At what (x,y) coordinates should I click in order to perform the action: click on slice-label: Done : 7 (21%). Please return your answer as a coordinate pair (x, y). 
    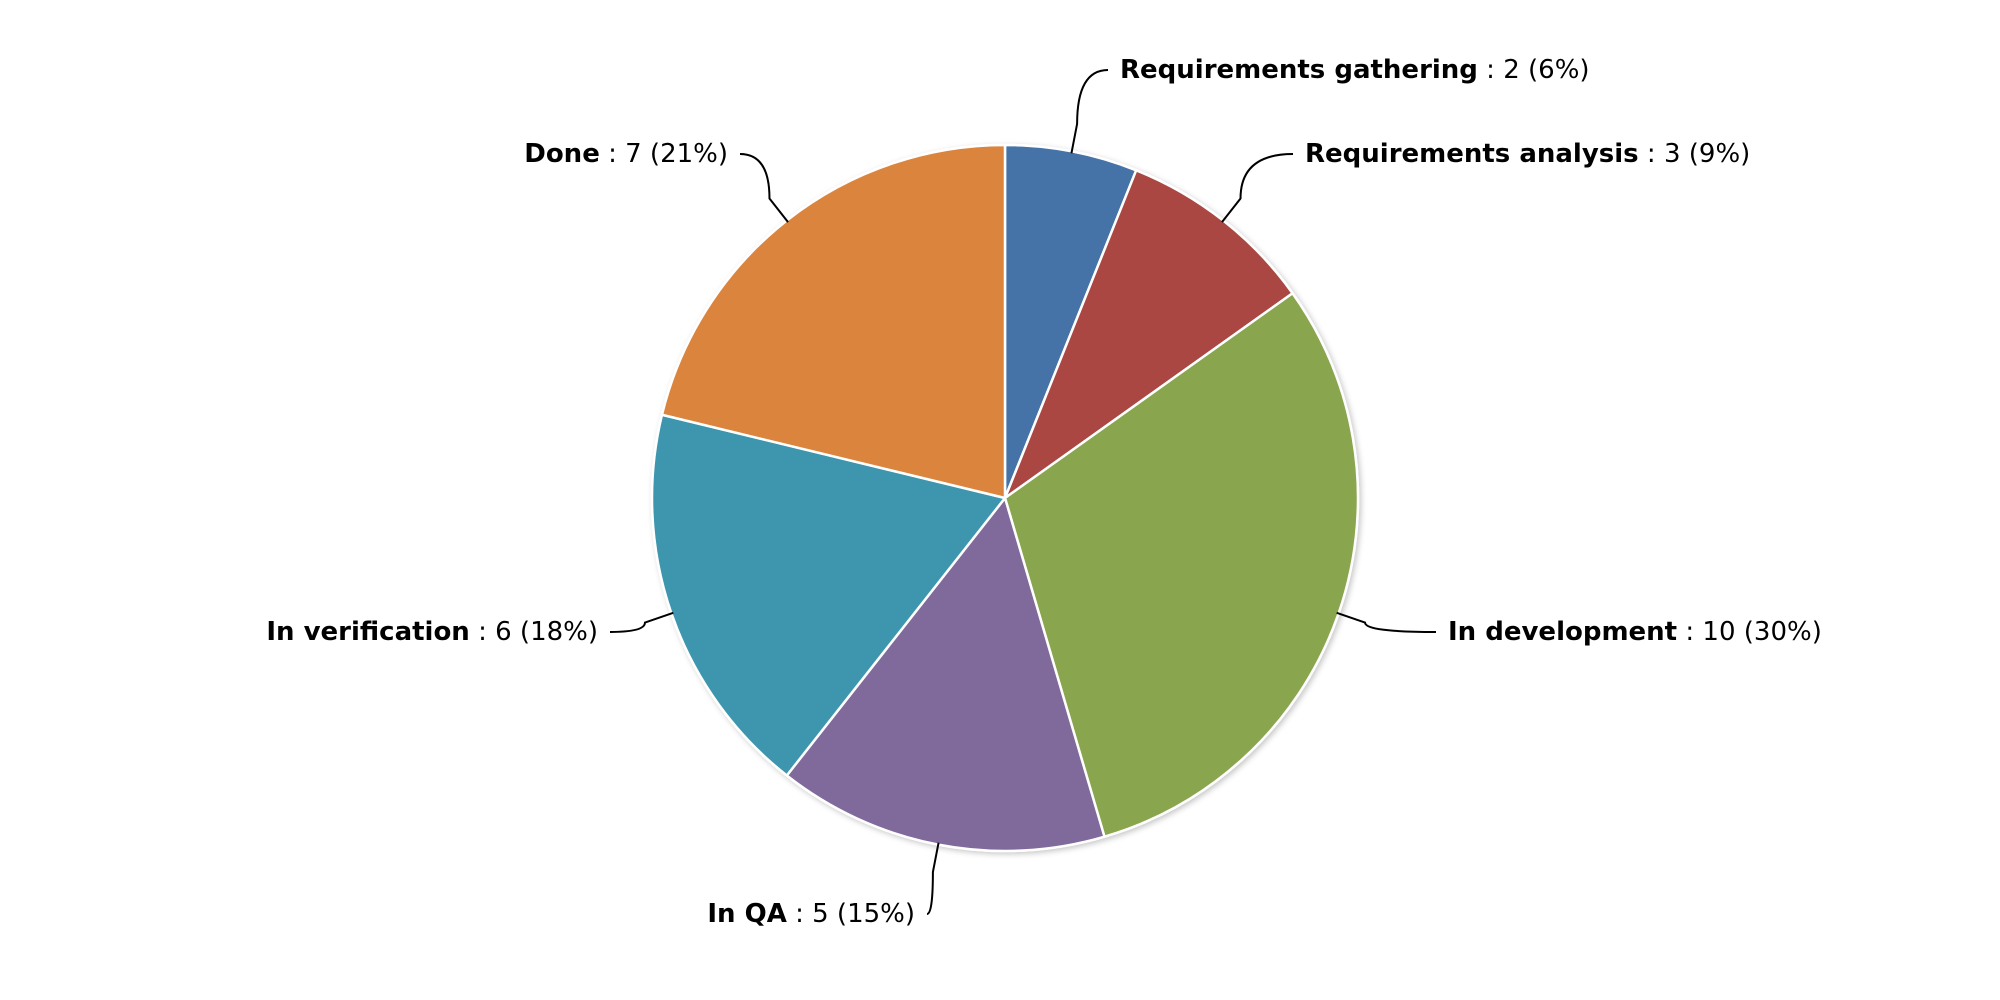
    Looking at the image, I should click on (626, 154).